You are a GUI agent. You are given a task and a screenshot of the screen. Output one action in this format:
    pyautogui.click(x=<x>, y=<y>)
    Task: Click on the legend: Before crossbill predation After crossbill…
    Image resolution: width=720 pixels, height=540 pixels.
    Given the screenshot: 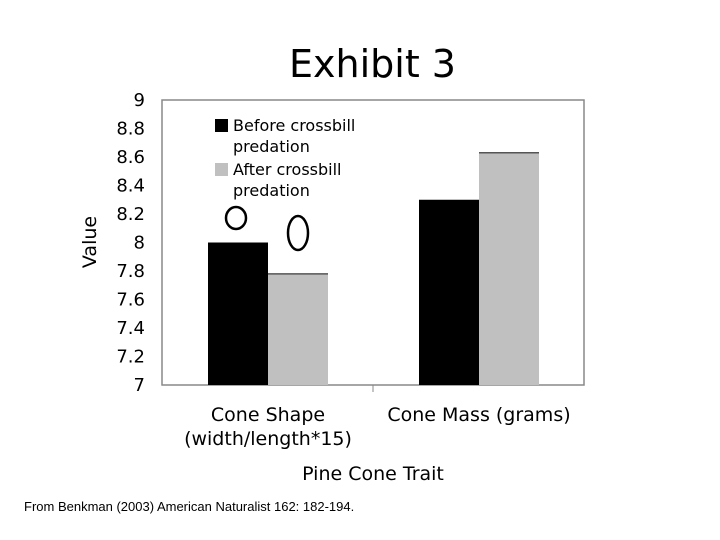 What is the action you would take?
    pyautogui.click(x=285, y=158)
    